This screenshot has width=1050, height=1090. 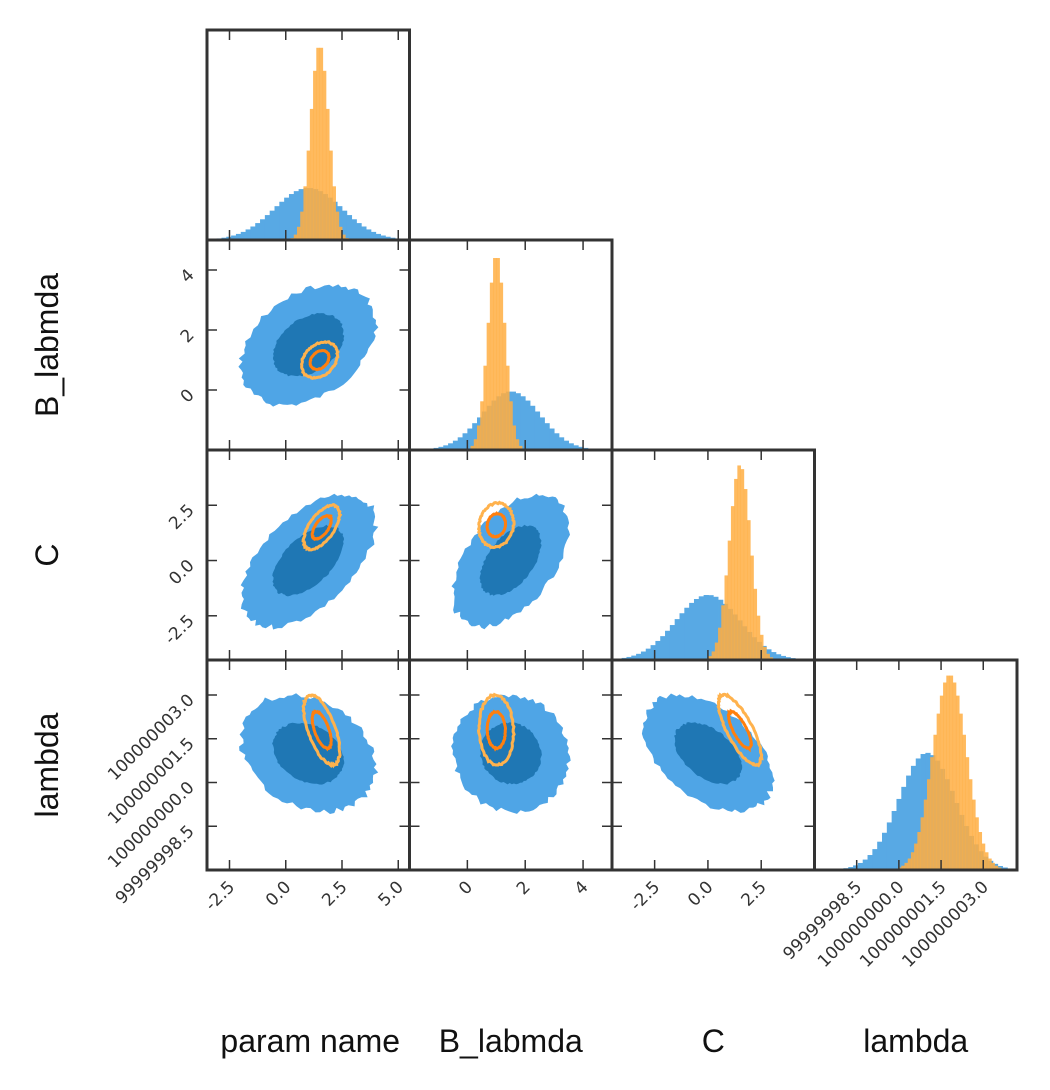 I want to click on y-tick-label: 0, so click(x=188, y=396).